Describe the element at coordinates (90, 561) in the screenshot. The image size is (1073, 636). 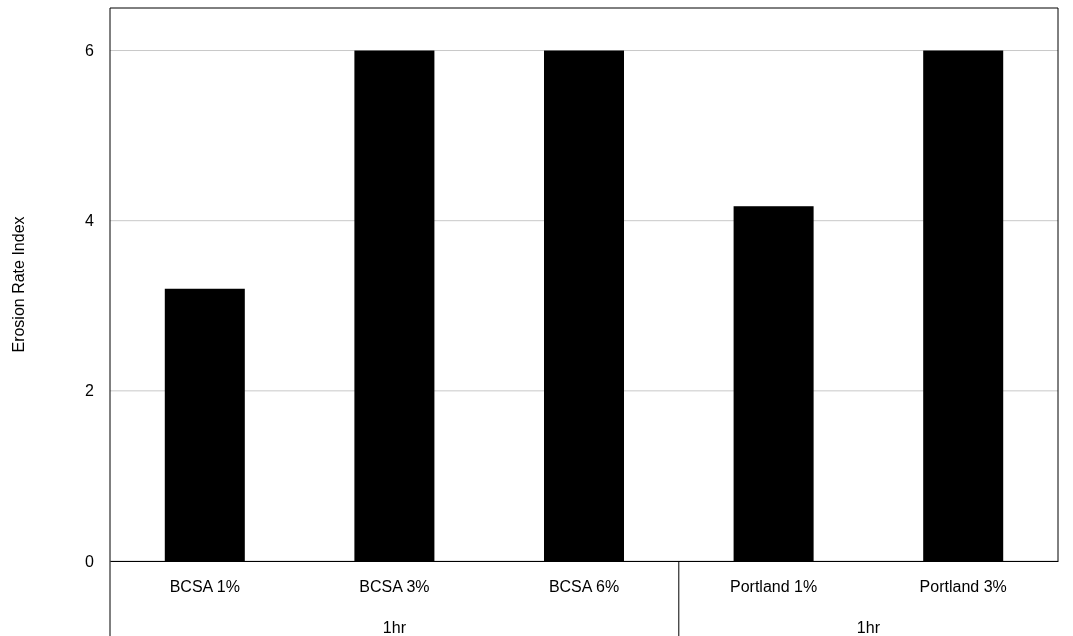
I see `y-tick-label: 0` at that location.